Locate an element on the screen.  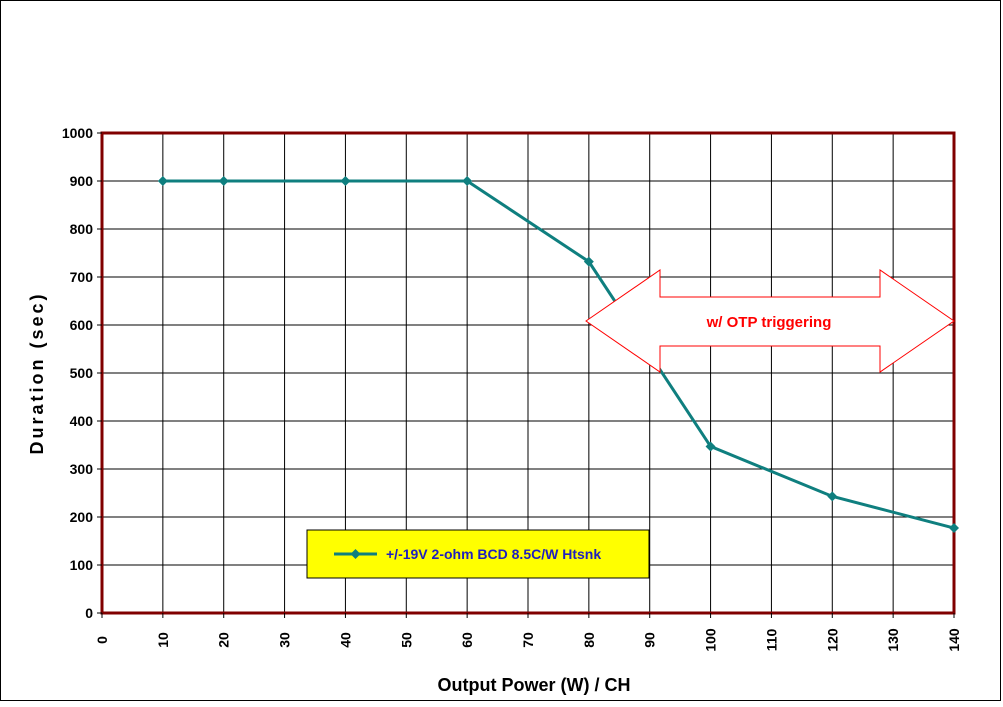
y-tick-label: 700 is located at coordinates (82, 277).